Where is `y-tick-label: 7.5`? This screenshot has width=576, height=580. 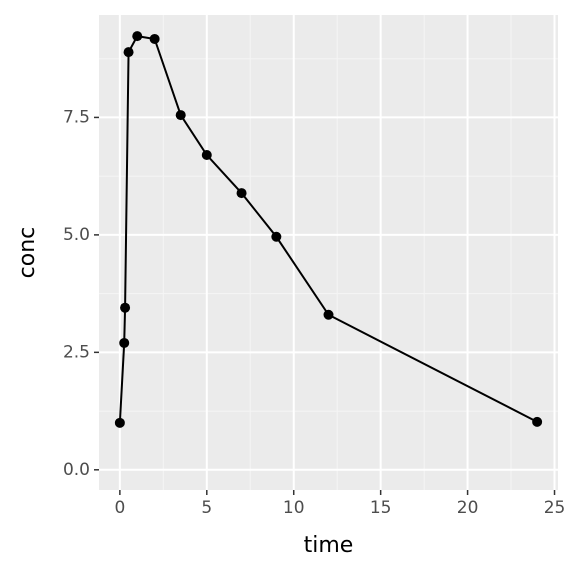
y-tick-label: 7.5 is located at coordinates (76, 117).